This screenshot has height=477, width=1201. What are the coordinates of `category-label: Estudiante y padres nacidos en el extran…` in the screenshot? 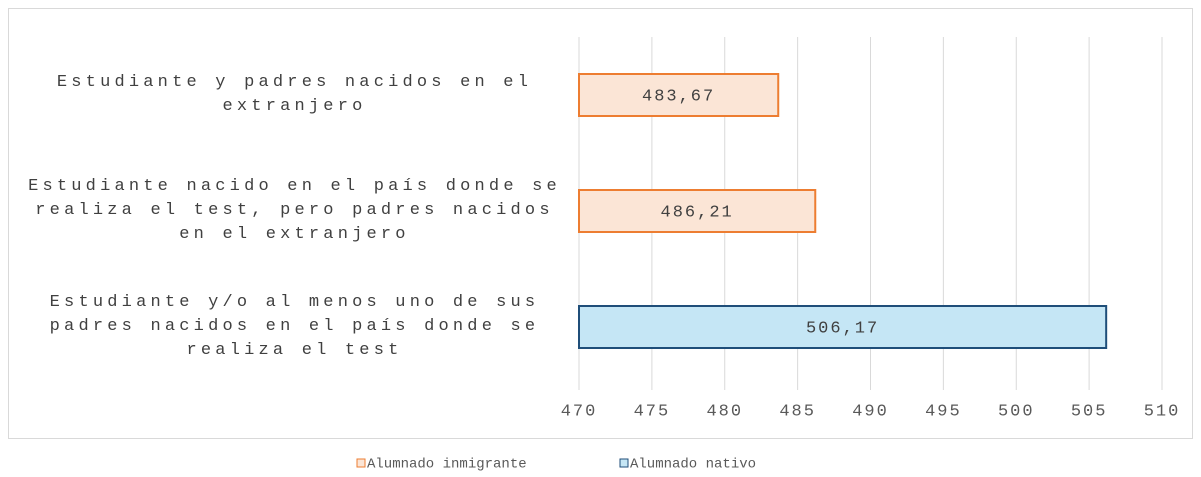 It's located at (294, 94).